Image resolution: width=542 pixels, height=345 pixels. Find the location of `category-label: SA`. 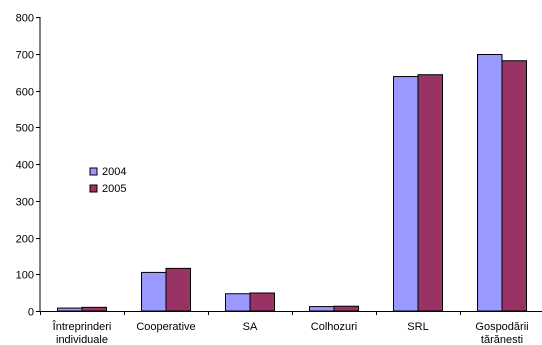

category-label: SA is located at coordinates (250, 327).